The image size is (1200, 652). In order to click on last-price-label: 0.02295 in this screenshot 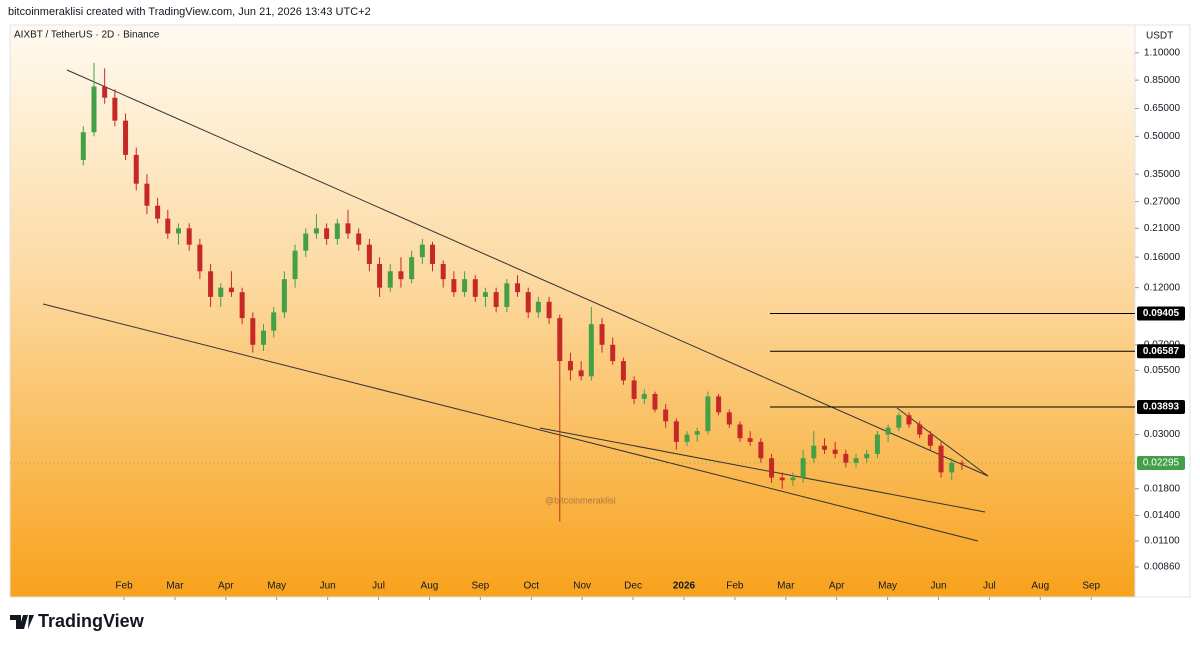, I will do `click(1161, 463)`.